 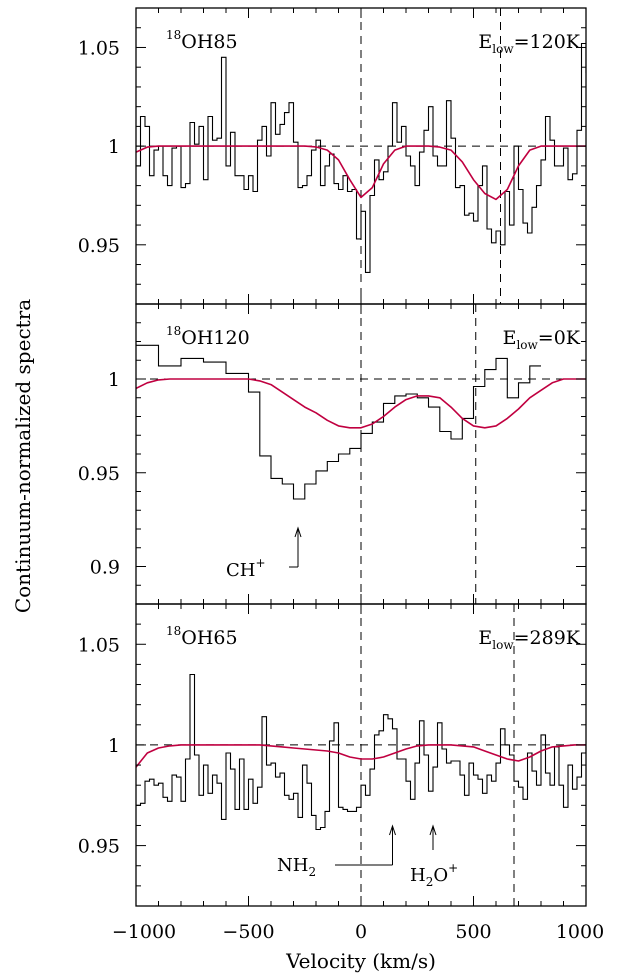 What do you see at coordinates (292, 865) in the screenshot?
I see `label-species: NH` at bounding box center [292, 865].